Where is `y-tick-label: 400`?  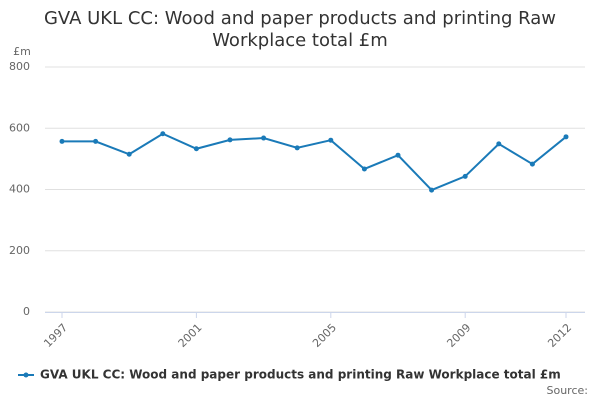 y-tick-label: 400 is located at coordinates (19, 189).